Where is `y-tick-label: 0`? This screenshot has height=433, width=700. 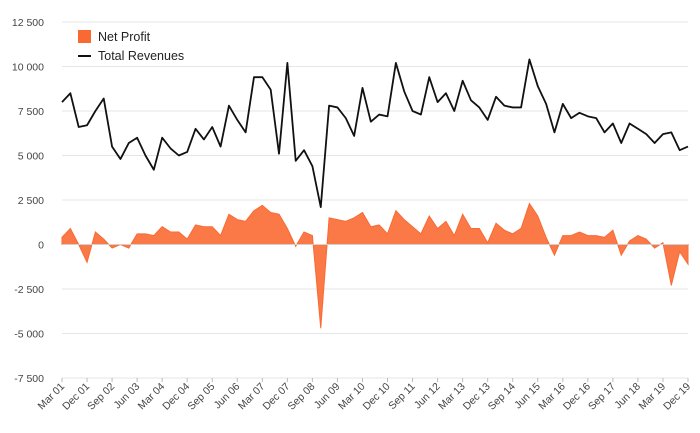
y-tick-label: 0 is located at coordinates (41, 246).